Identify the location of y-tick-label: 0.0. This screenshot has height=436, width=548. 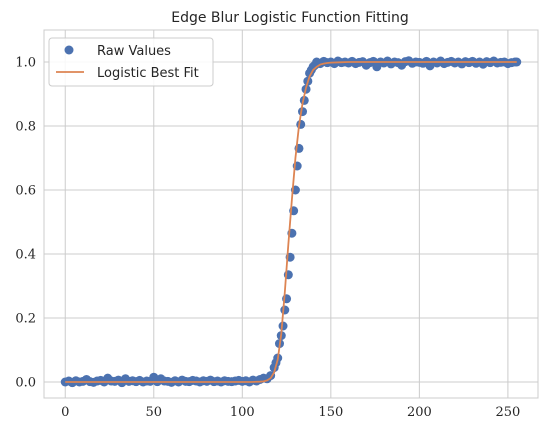
(25, 383).